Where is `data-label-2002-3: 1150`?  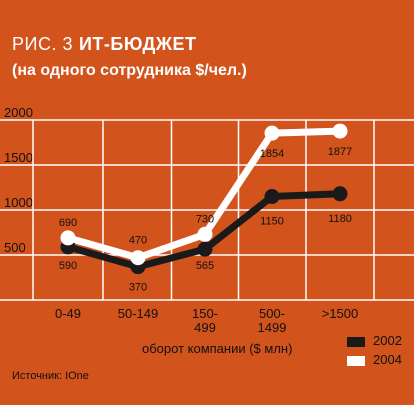
data-label-2002-3: 1150 is located at coordinates (272, 222).